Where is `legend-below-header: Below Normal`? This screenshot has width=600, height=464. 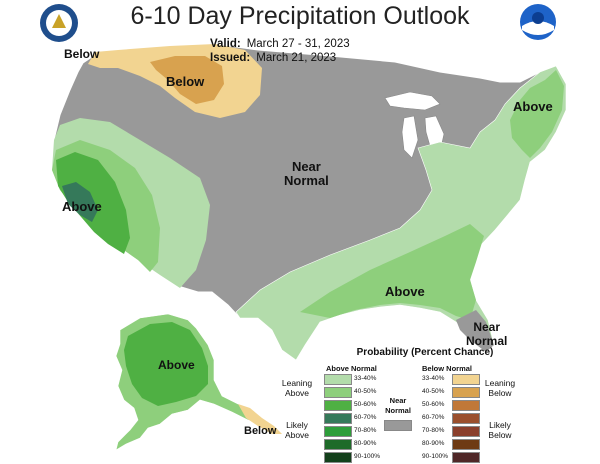 legend-below-header: Below Normal is located at coordinates (447, 368).